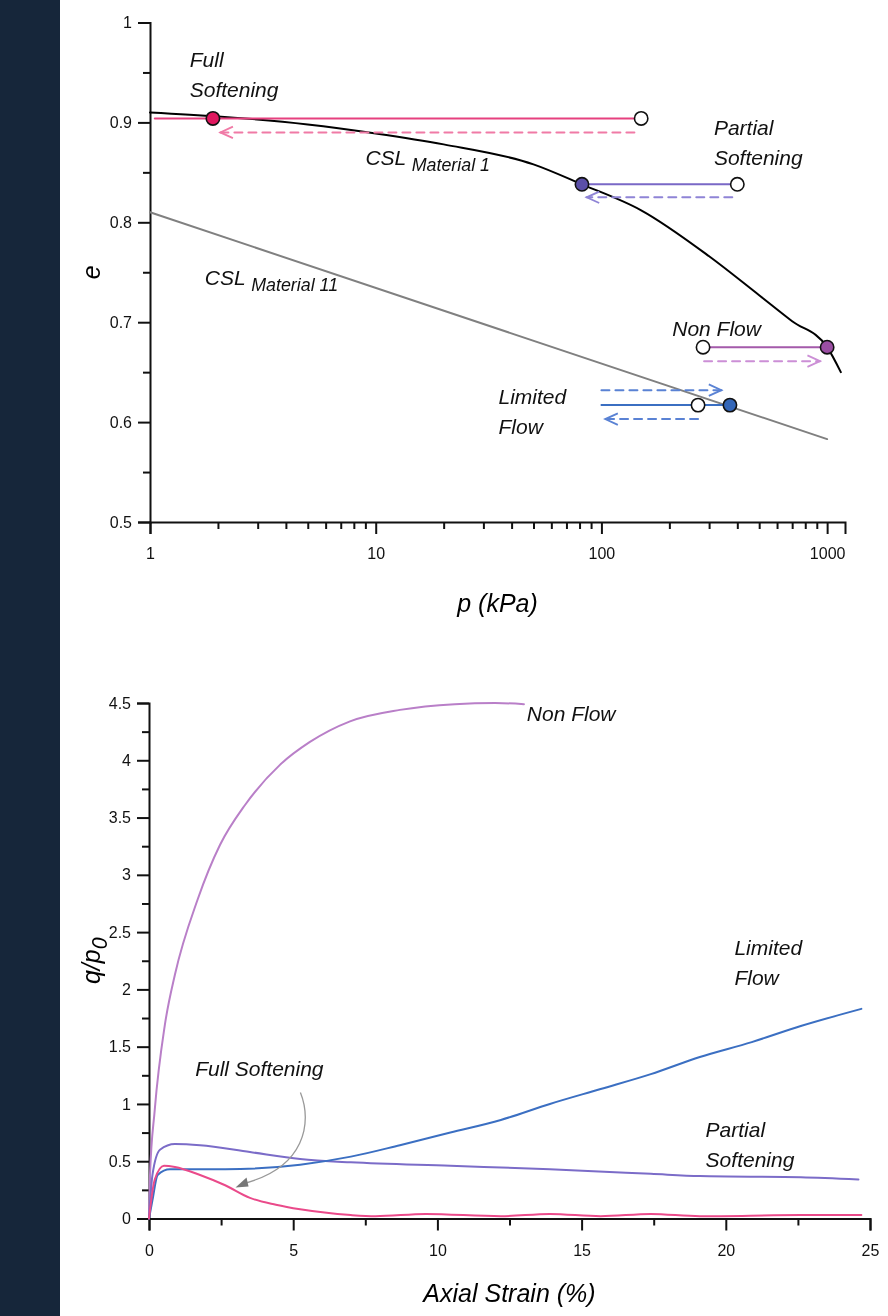 This screenshot has width=888, height=1316. What do you see at coordinates (150, 1250) in the screenshot?
I see `x-tick-label: 0` at bounding box center [150, 1250].